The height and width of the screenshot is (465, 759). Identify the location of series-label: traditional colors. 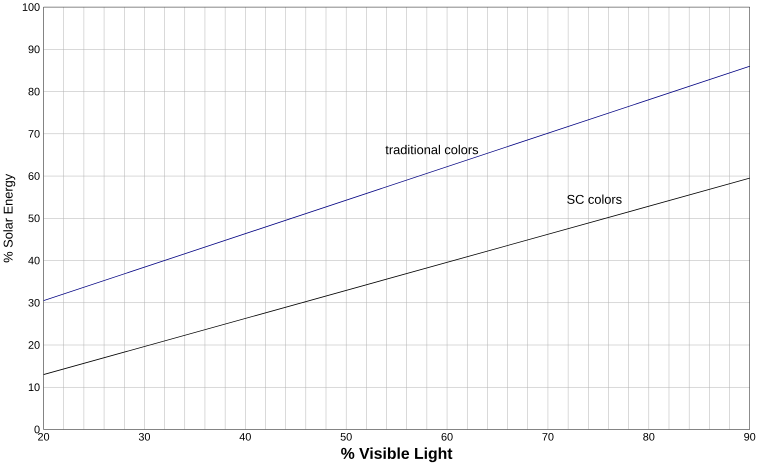
(432, 149).